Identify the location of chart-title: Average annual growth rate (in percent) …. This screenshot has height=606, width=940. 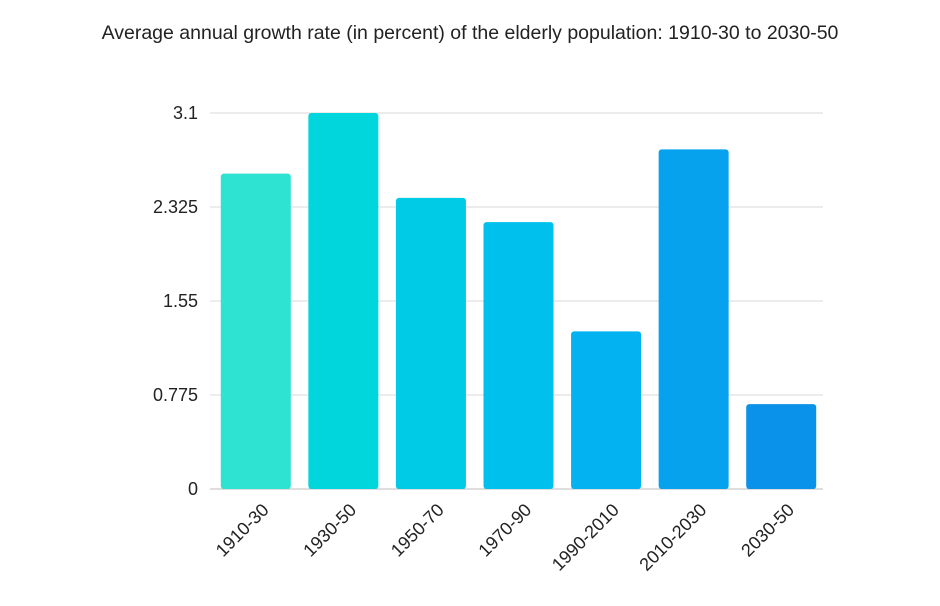
(470, 33).